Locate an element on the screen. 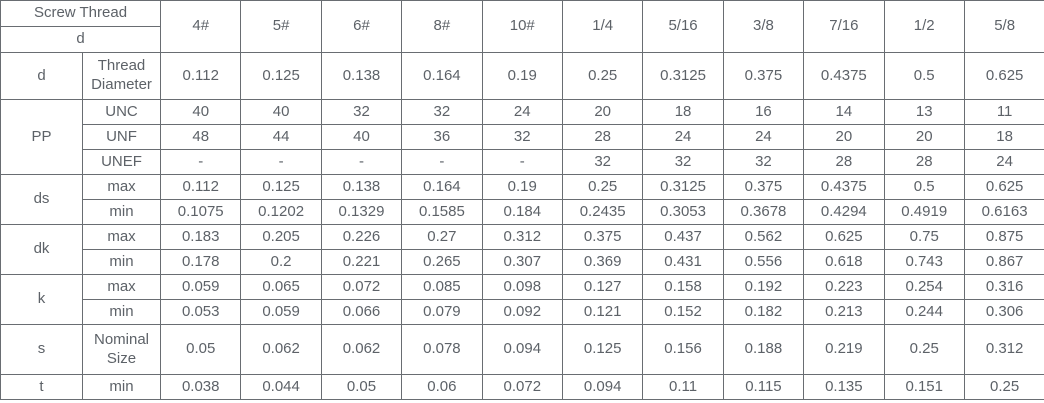 The width and height of the screenshot is (1044, 403). row-label: UNEF is located at coordinates (121, 162).